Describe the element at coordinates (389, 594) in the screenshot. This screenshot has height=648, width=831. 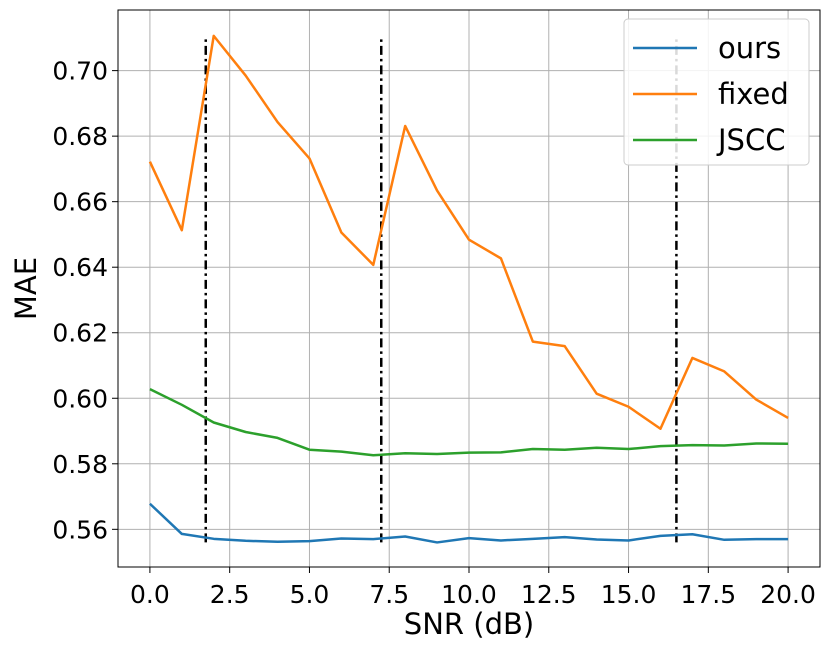
I see `x-tick-label: 7.5` at that location.